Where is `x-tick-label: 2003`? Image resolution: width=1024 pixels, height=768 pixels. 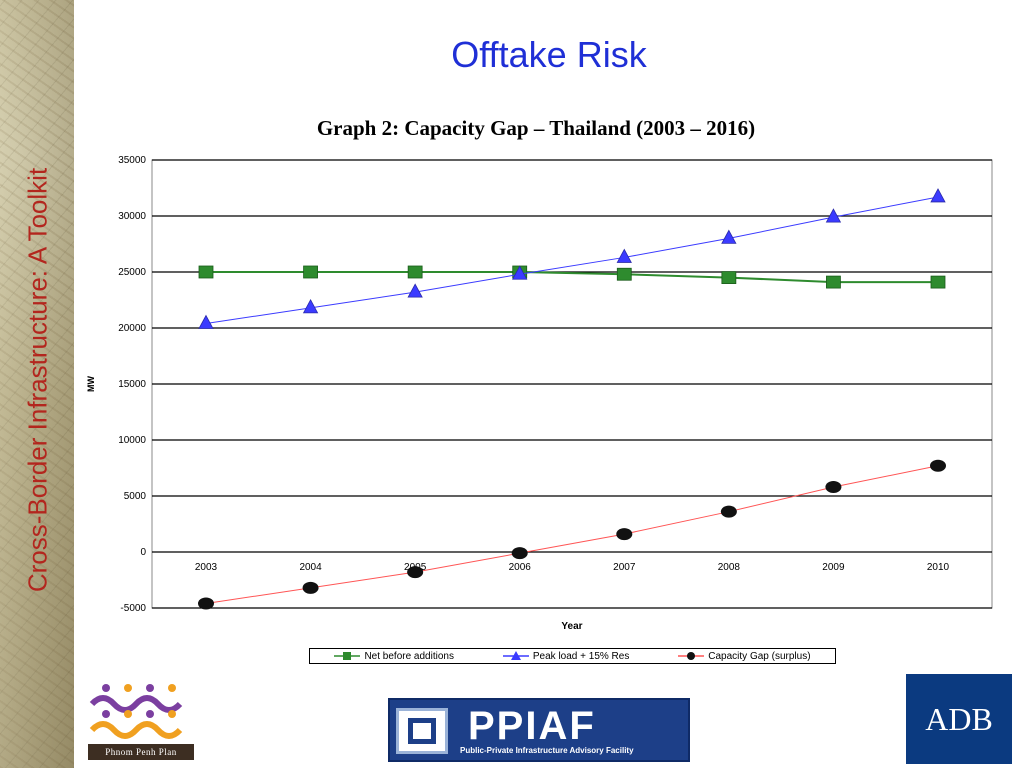
x-tick-label: 2003 is located at coordinates (206, 567).